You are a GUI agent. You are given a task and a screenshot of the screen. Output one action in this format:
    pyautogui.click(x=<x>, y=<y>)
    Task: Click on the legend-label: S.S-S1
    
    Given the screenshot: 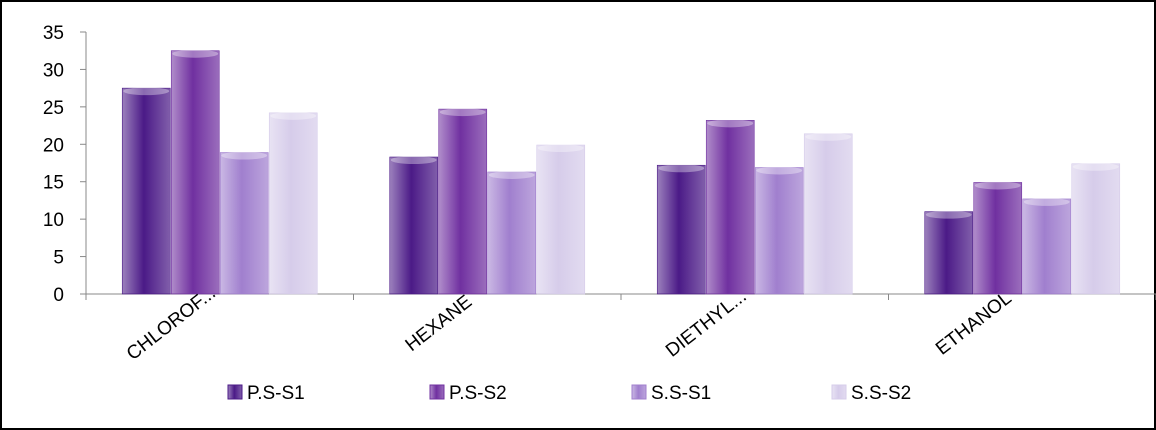 What is the action you would take?
    pyautogui.click(x=681, y=393)
    